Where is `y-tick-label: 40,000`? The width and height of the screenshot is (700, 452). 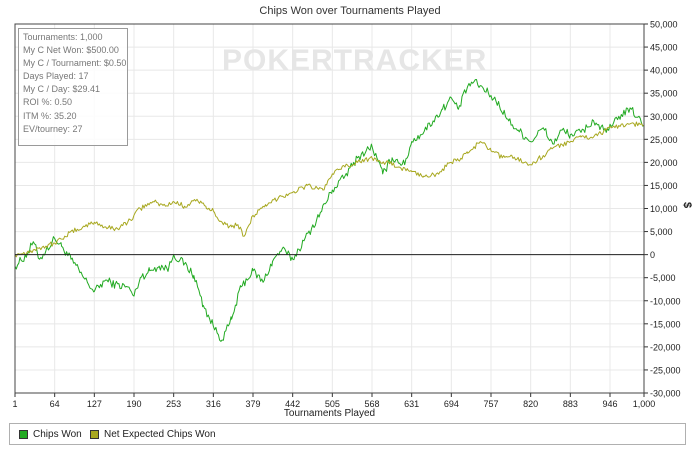
y-tick-label: 40,000 is located at coordinates (664, 71).